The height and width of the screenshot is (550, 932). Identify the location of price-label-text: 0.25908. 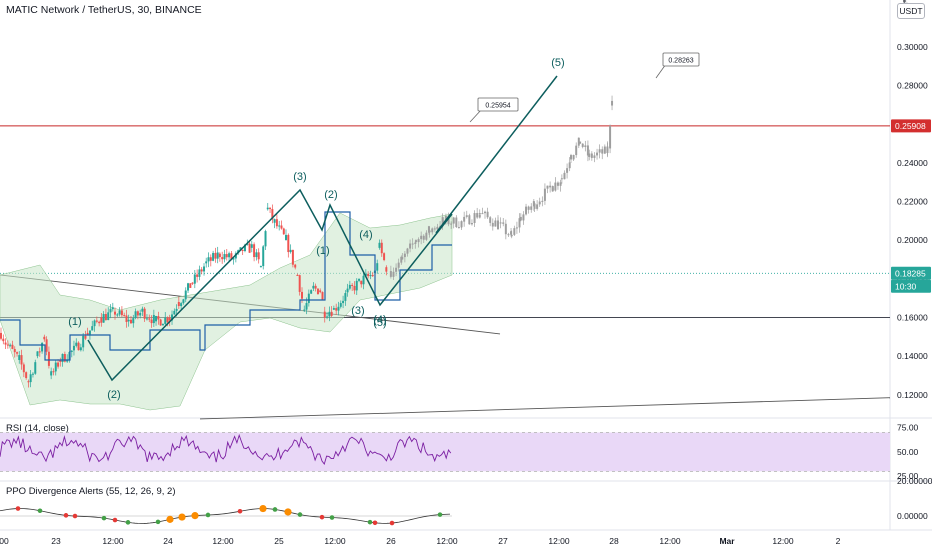
(910, 126).